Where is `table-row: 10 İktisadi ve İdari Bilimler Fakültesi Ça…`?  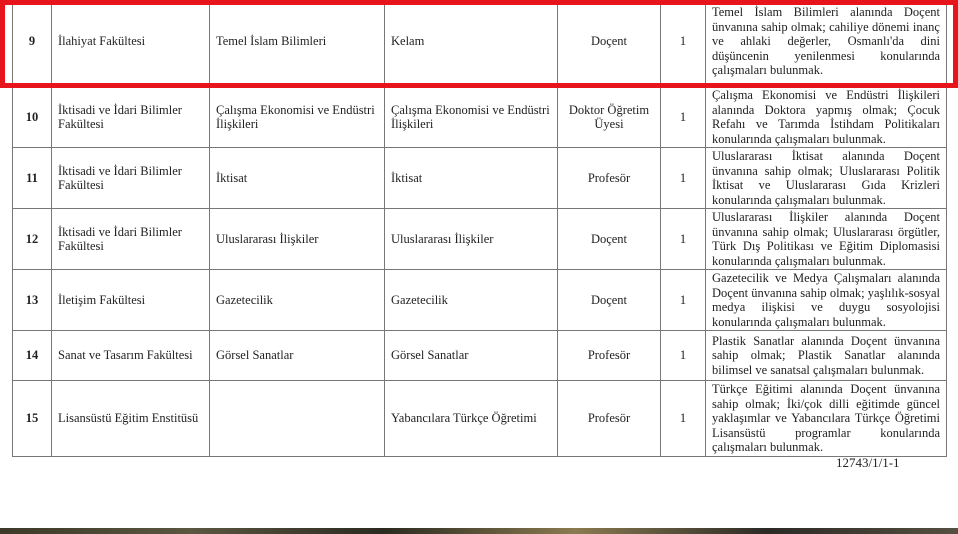 table-row: 10 İktisadi ve İdari Bilimler Fakültesi Ça… is located at coordinates (479, 117).